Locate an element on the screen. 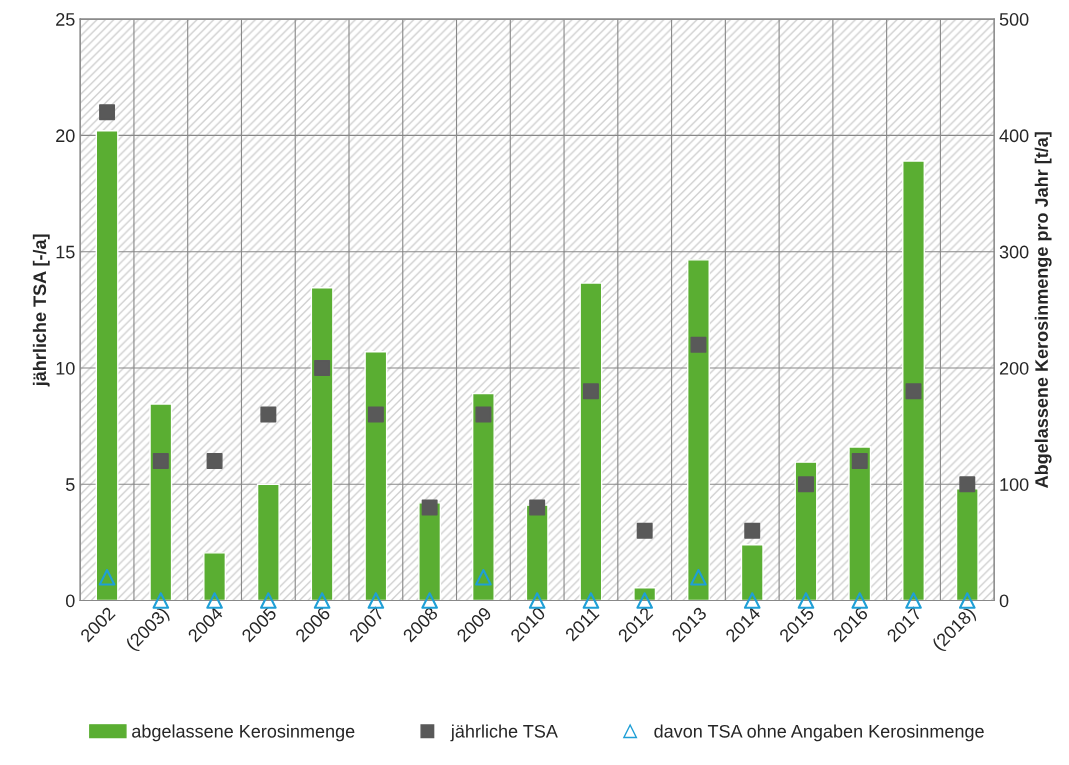  y2-tick-label: 500 is located at coordinates (1014, 19).